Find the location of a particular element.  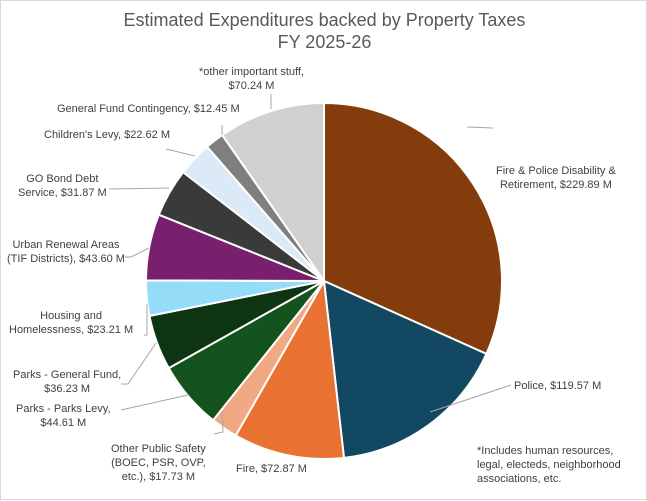

data-label-housing: Housing and Homelessness, $23.21 M is located at coordinates (71, 323).